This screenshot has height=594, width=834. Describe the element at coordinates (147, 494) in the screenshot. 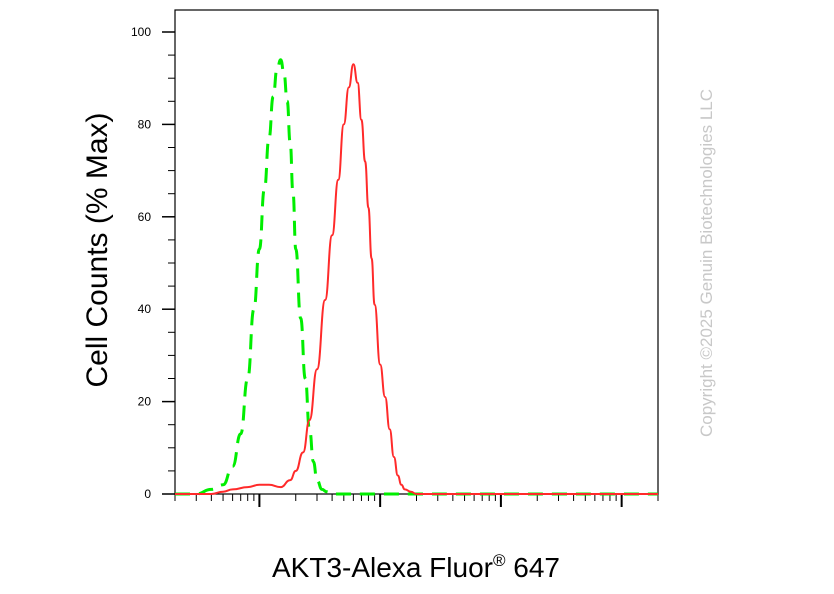

I see `y-tick-label: 0` at that location.